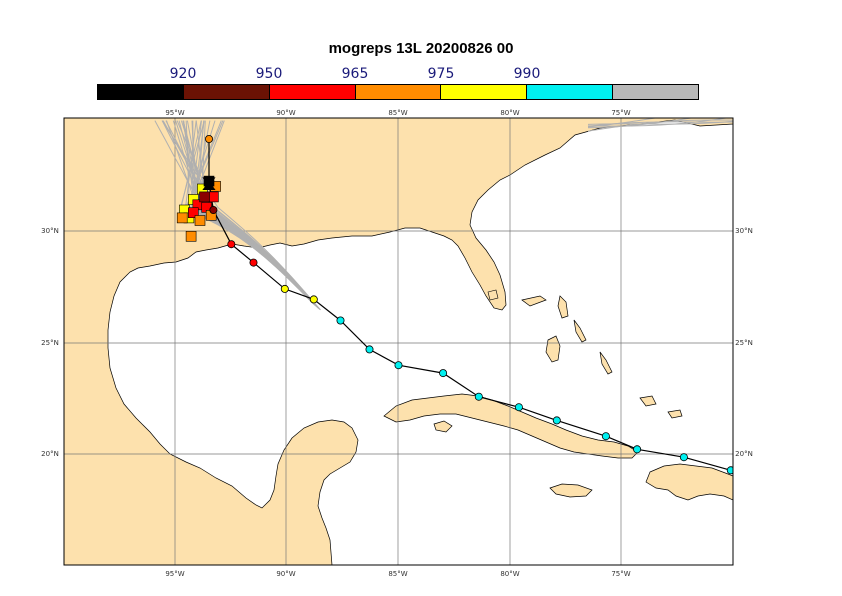  I want to click on lat-tick-right: 30°N, so click(744, 231).